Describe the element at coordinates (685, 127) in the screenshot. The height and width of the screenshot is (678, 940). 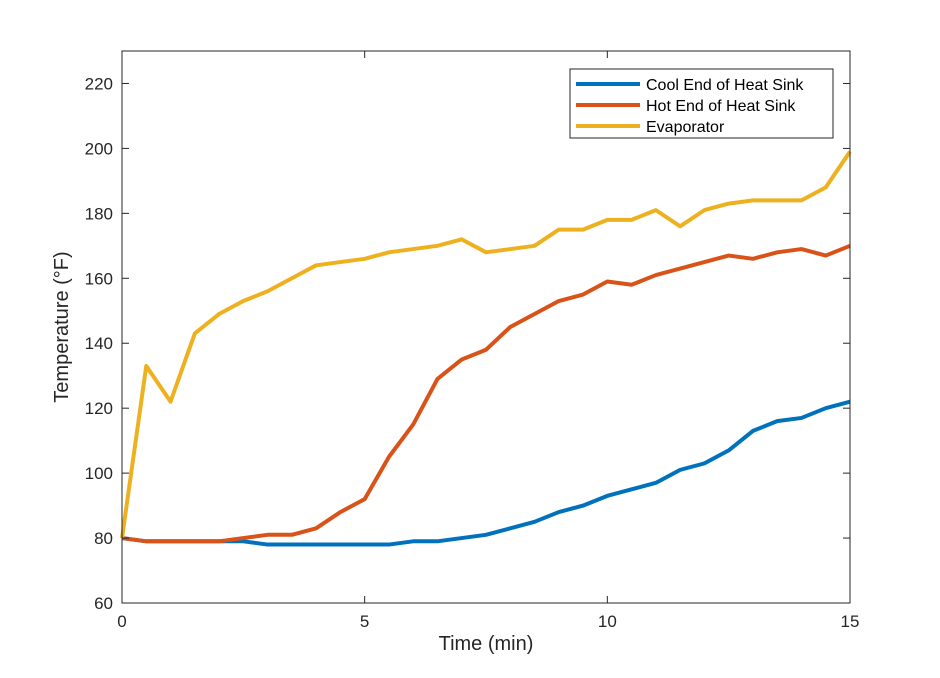
I see `legend-label: Evaporator` at that location.